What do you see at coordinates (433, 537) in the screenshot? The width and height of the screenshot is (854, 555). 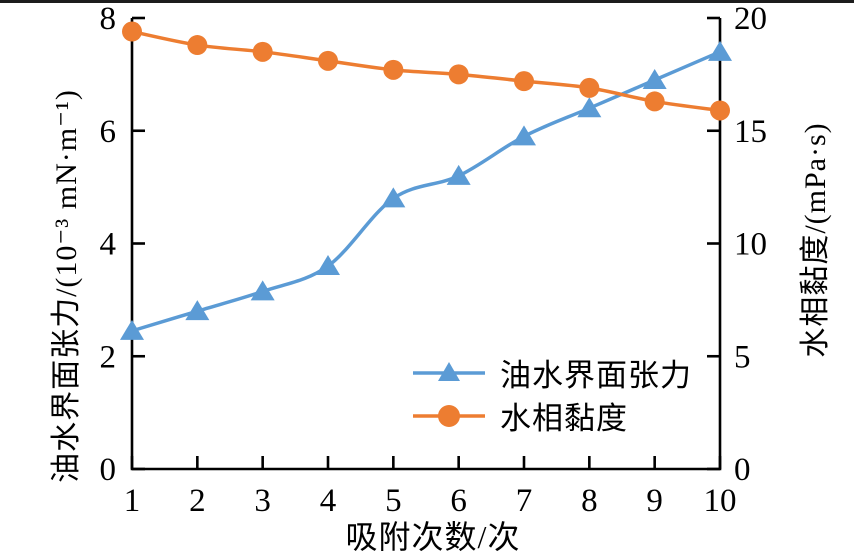 I see `x-axis-title: 吸附次数/次` at bounding box center [433, 537].